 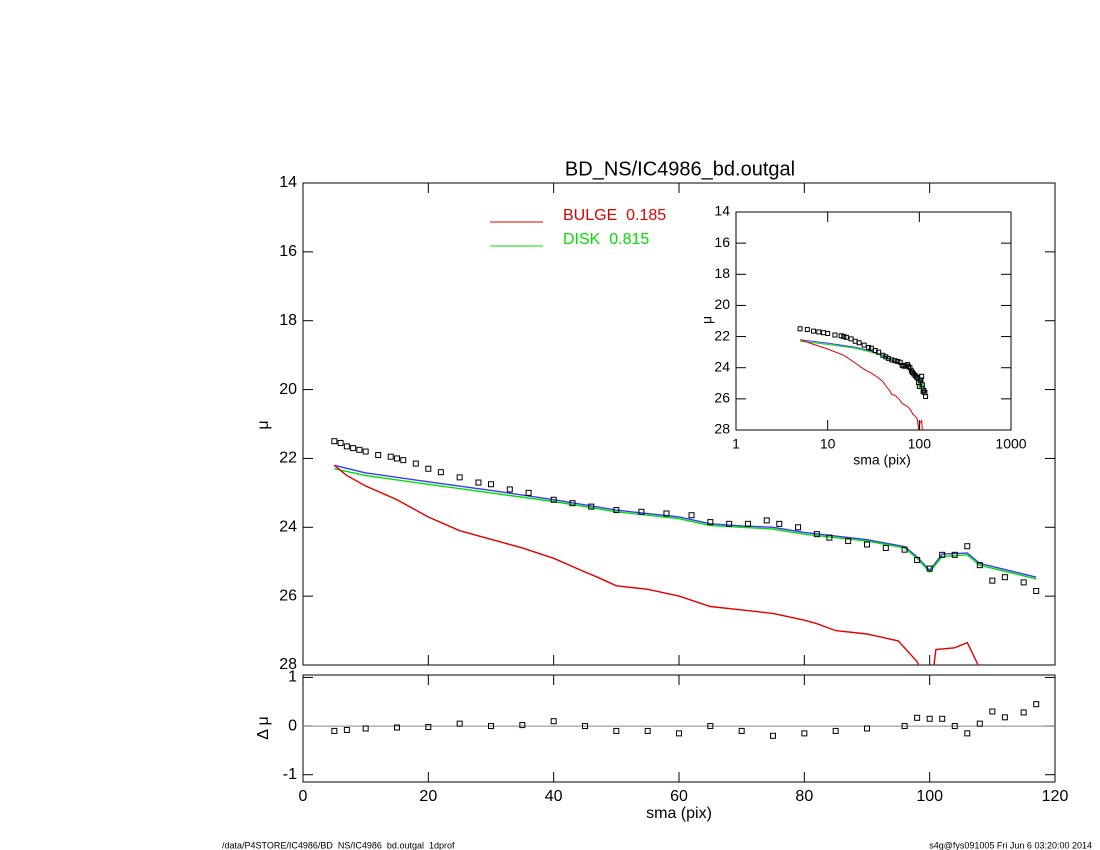 What do you see at coordinates (1010, 444) in the screenshot?
I see `x-tick-label: 1000` at bounding box center [1010, 444].